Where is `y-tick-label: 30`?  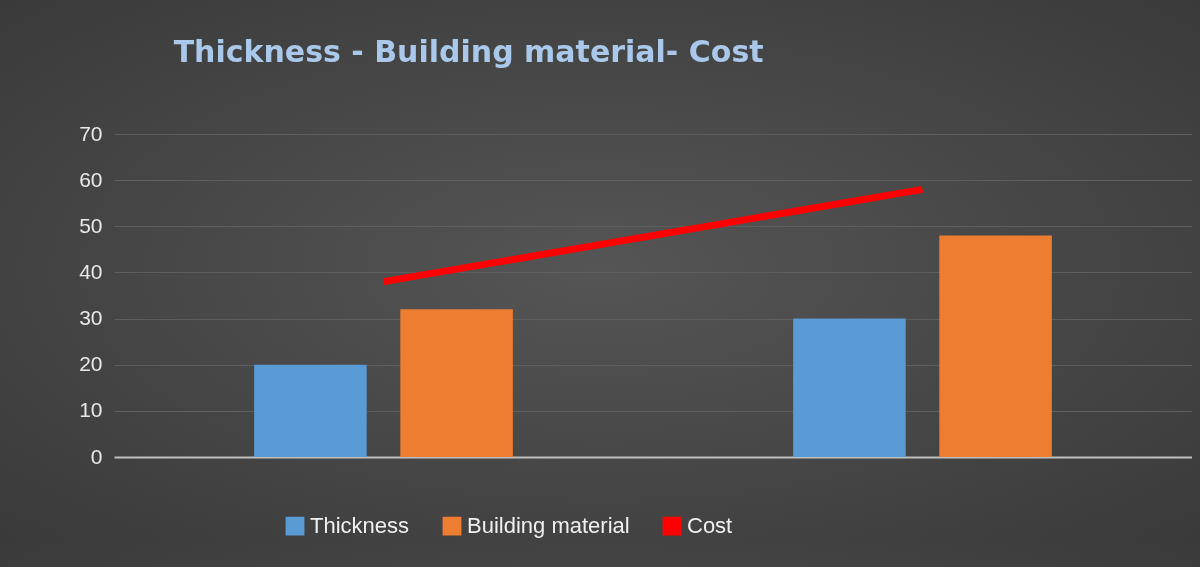 y-tick-label: 30 is located at coordinates (91, 318).